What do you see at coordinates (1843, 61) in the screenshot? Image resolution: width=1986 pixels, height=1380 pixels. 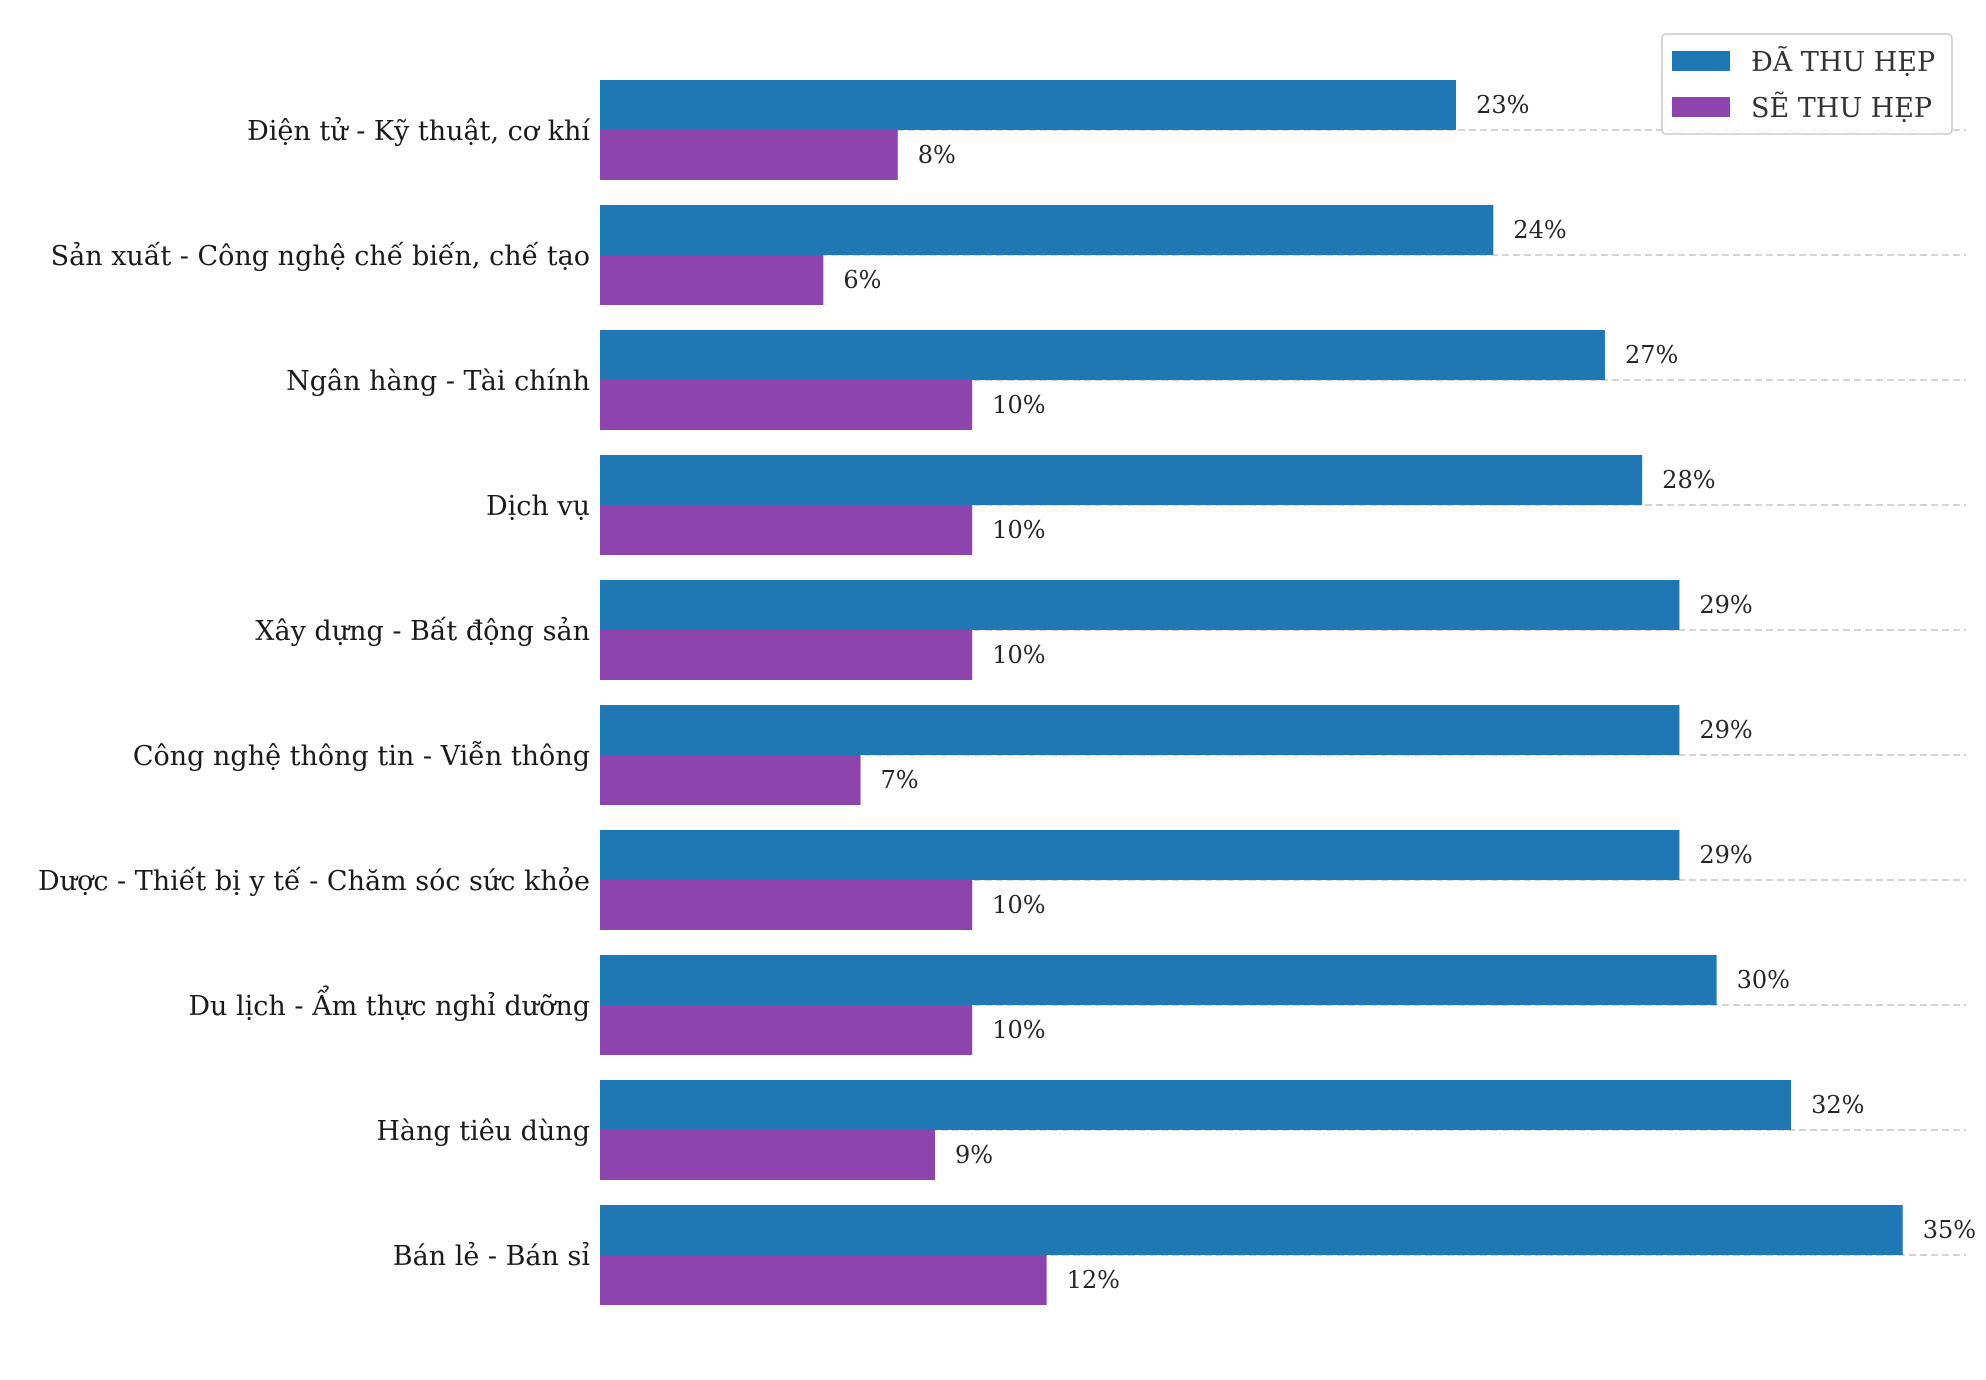 I see `legend-label-da-thu-hep: ĐÃ THU HẸP` at bounding box center [1843, 61].